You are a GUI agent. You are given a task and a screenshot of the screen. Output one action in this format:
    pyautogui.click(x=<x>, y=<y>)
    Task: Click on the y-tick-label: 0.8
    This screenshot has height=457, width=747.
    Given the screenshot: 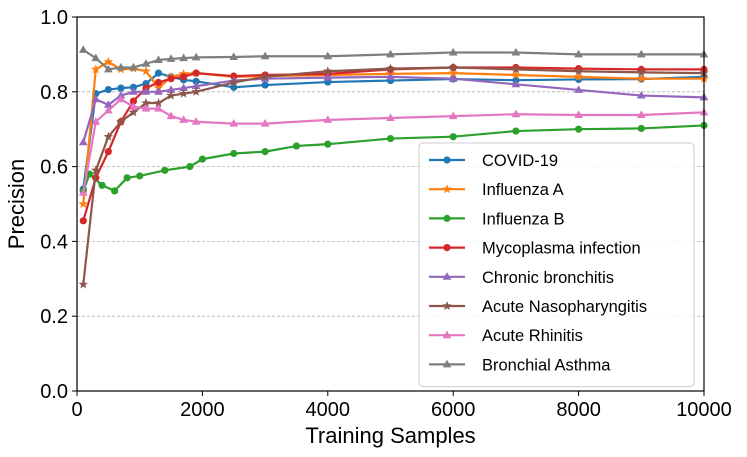 What is the action you would take?
    pyautogui.click(x=54, y=93)
    